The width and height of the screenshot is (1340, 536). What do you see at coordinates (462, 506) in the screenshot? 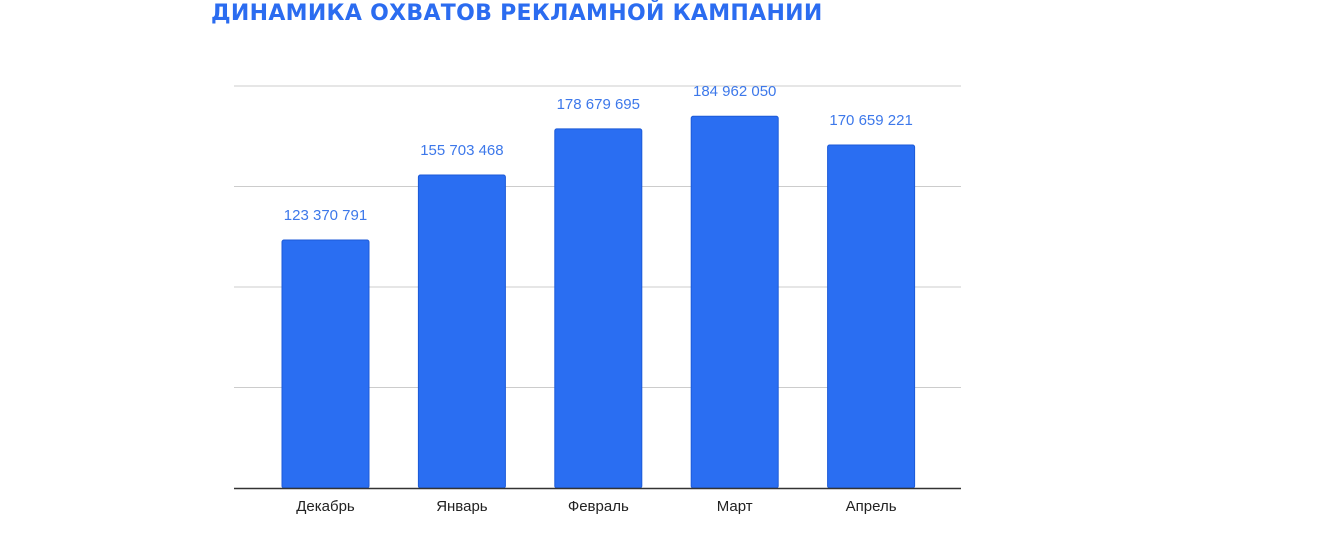
I see `x-tick-label-1: Январь` at bounding box center [462, 506].